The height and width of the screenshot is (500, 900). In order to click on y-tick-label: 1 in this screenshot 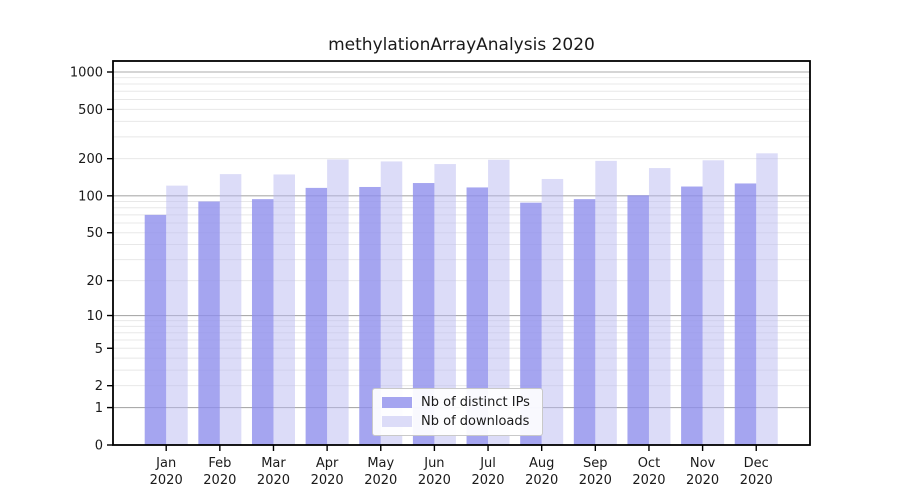, I will do `click(99, 408)`.